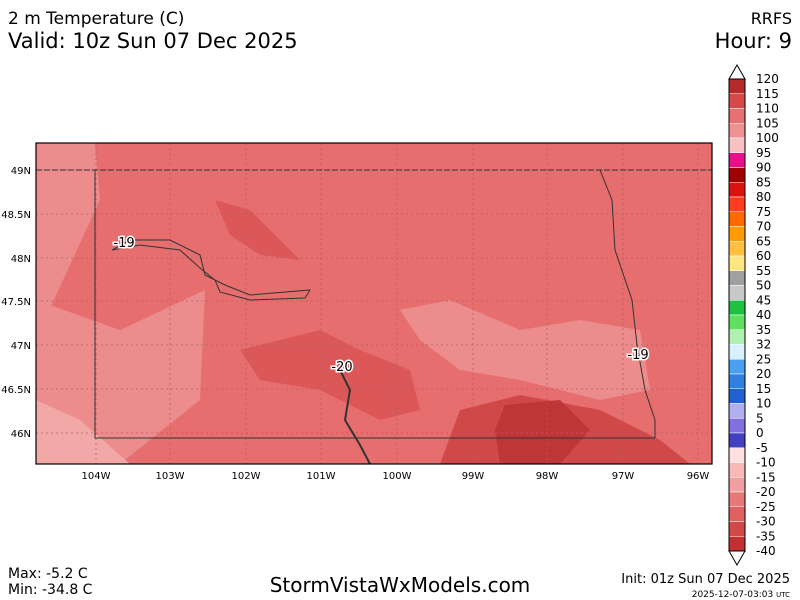 The image size is (800, 600). Describe the element at coordinates (766, 536) in the screenshot. I see `colorbar-label: -35` at that location.